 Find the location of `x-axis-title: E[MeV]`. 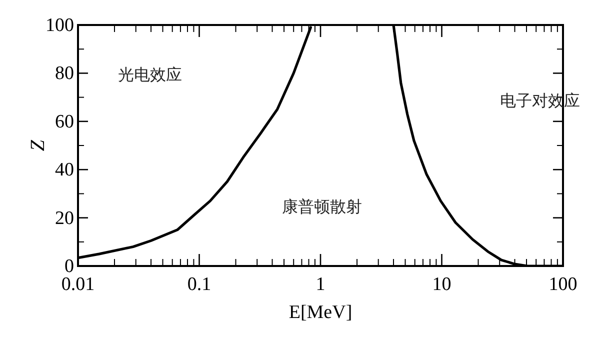

x-axis-title: E[MeV] is located at coordinates (320, 312).